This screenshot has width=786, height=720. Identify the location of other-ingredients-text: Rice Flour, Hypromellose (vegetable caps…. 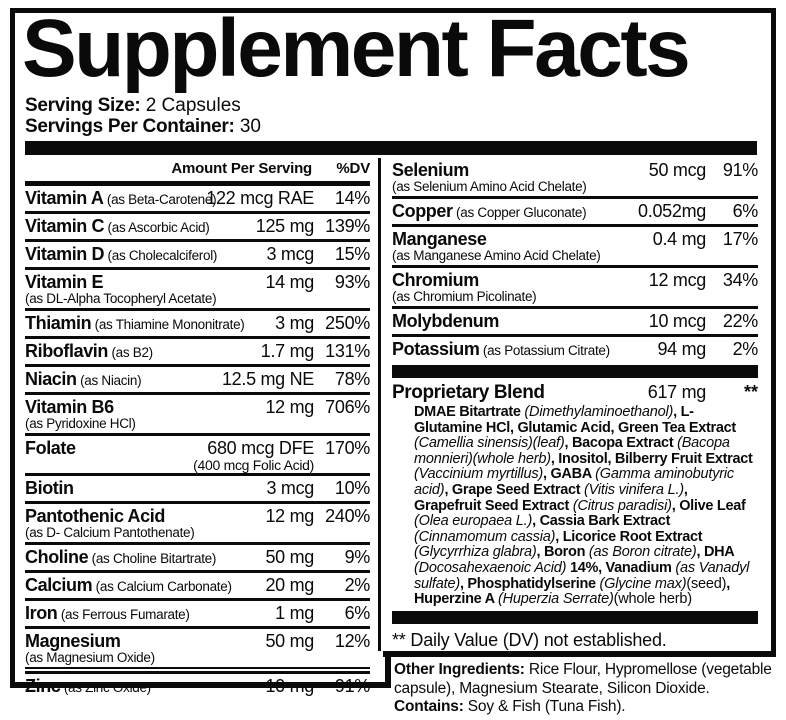
(583, 679).